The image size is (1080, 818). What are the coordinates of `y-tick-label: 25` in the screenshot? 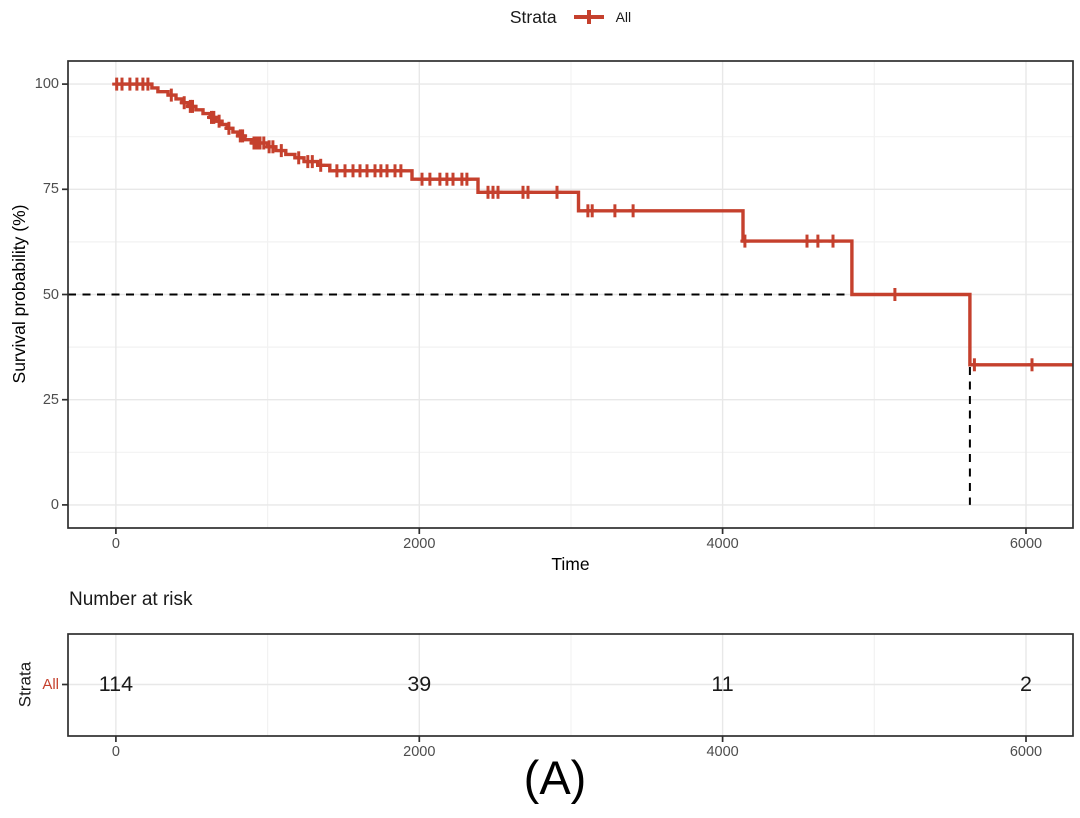 It's located at (50, 399).